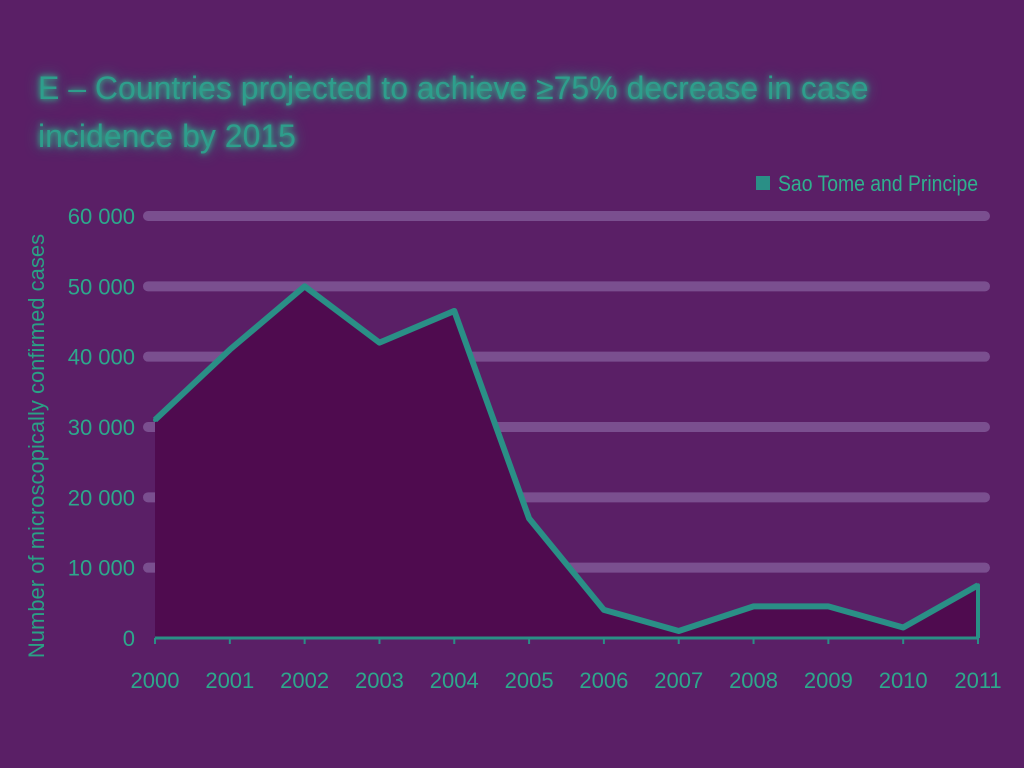 Image resolution: width=1024 pixels, height=768 pixels. I want to click on x-tick-label: 2005, so click(529, 680).